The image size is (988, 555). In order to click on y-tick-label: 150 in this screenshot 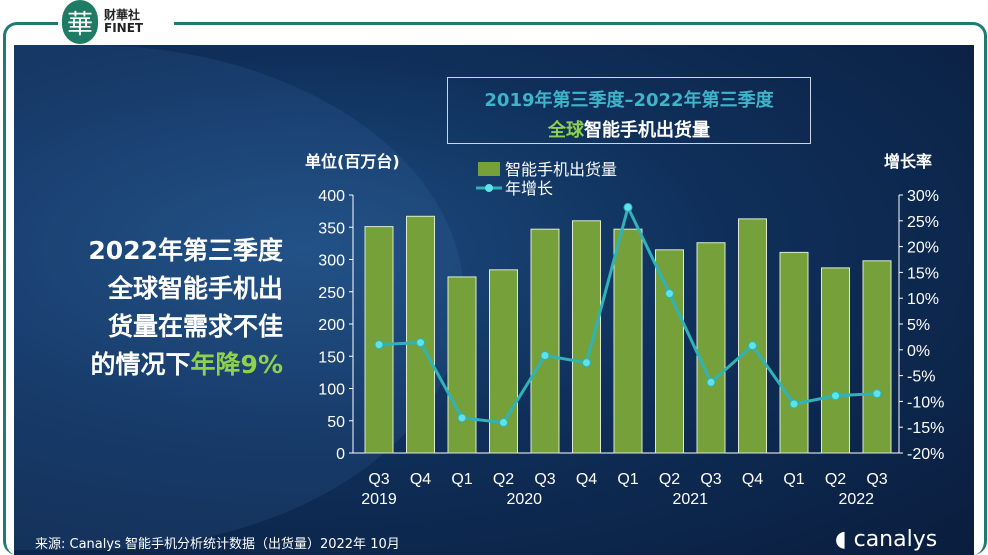, I will do `click(331, 357)`.